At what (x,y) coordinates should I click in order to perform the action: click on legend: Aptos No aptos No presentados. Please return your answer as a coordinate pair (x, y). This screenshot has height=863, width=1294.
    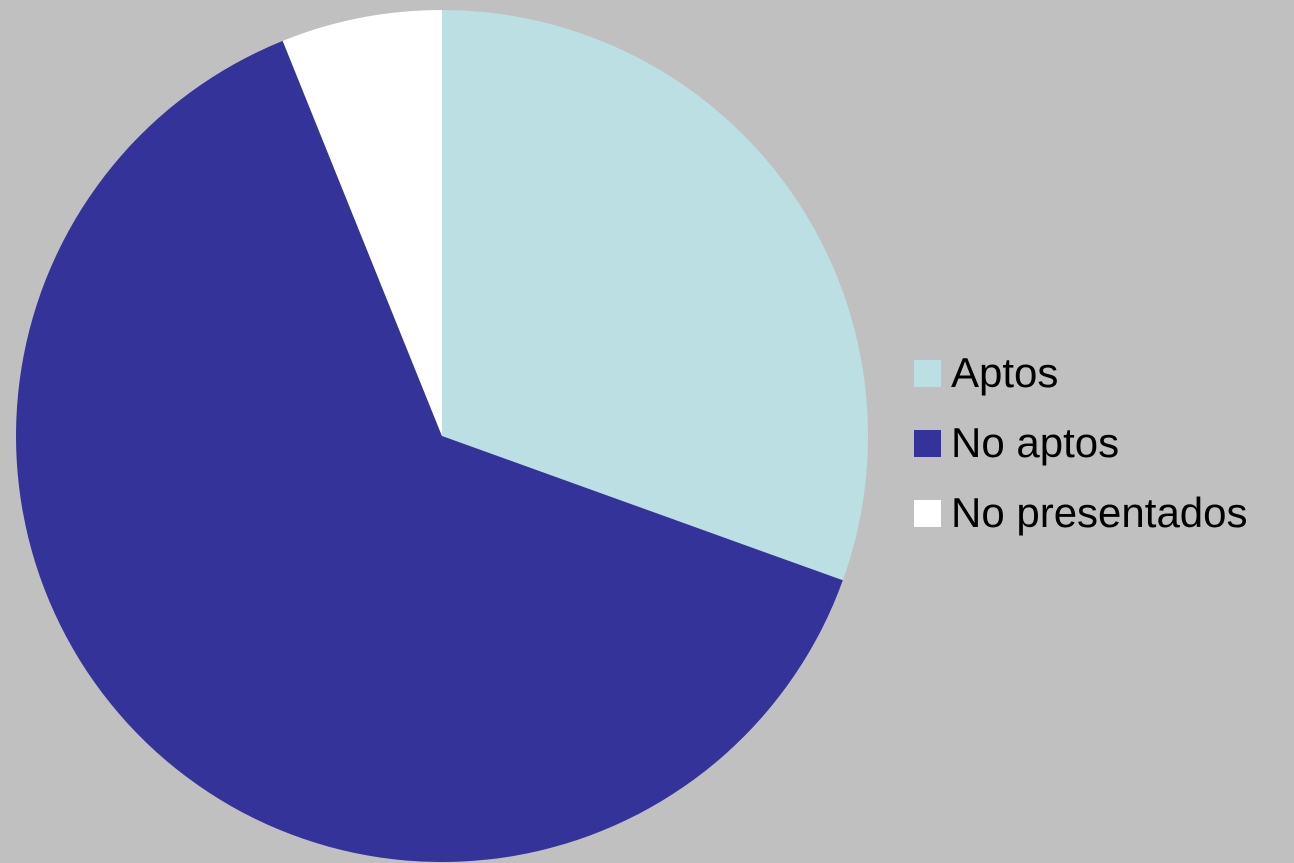
    Looking at the image, I should click on (1081, 443).